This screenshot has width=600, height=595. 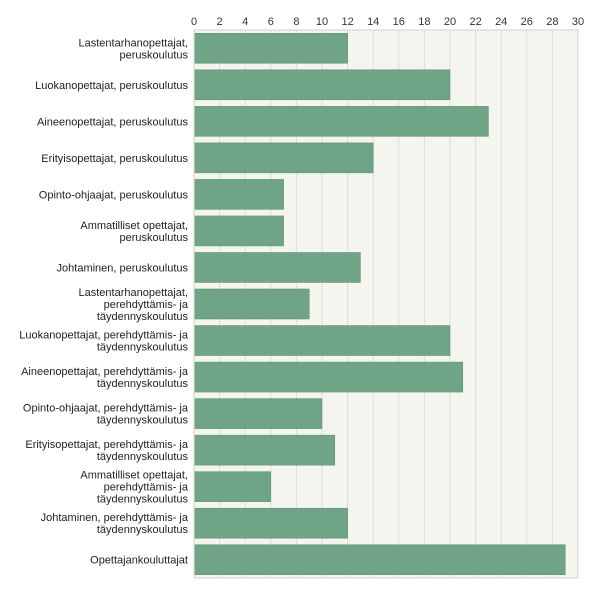 I want to click on x-tick-label: 16, so click(x=399, y=22).